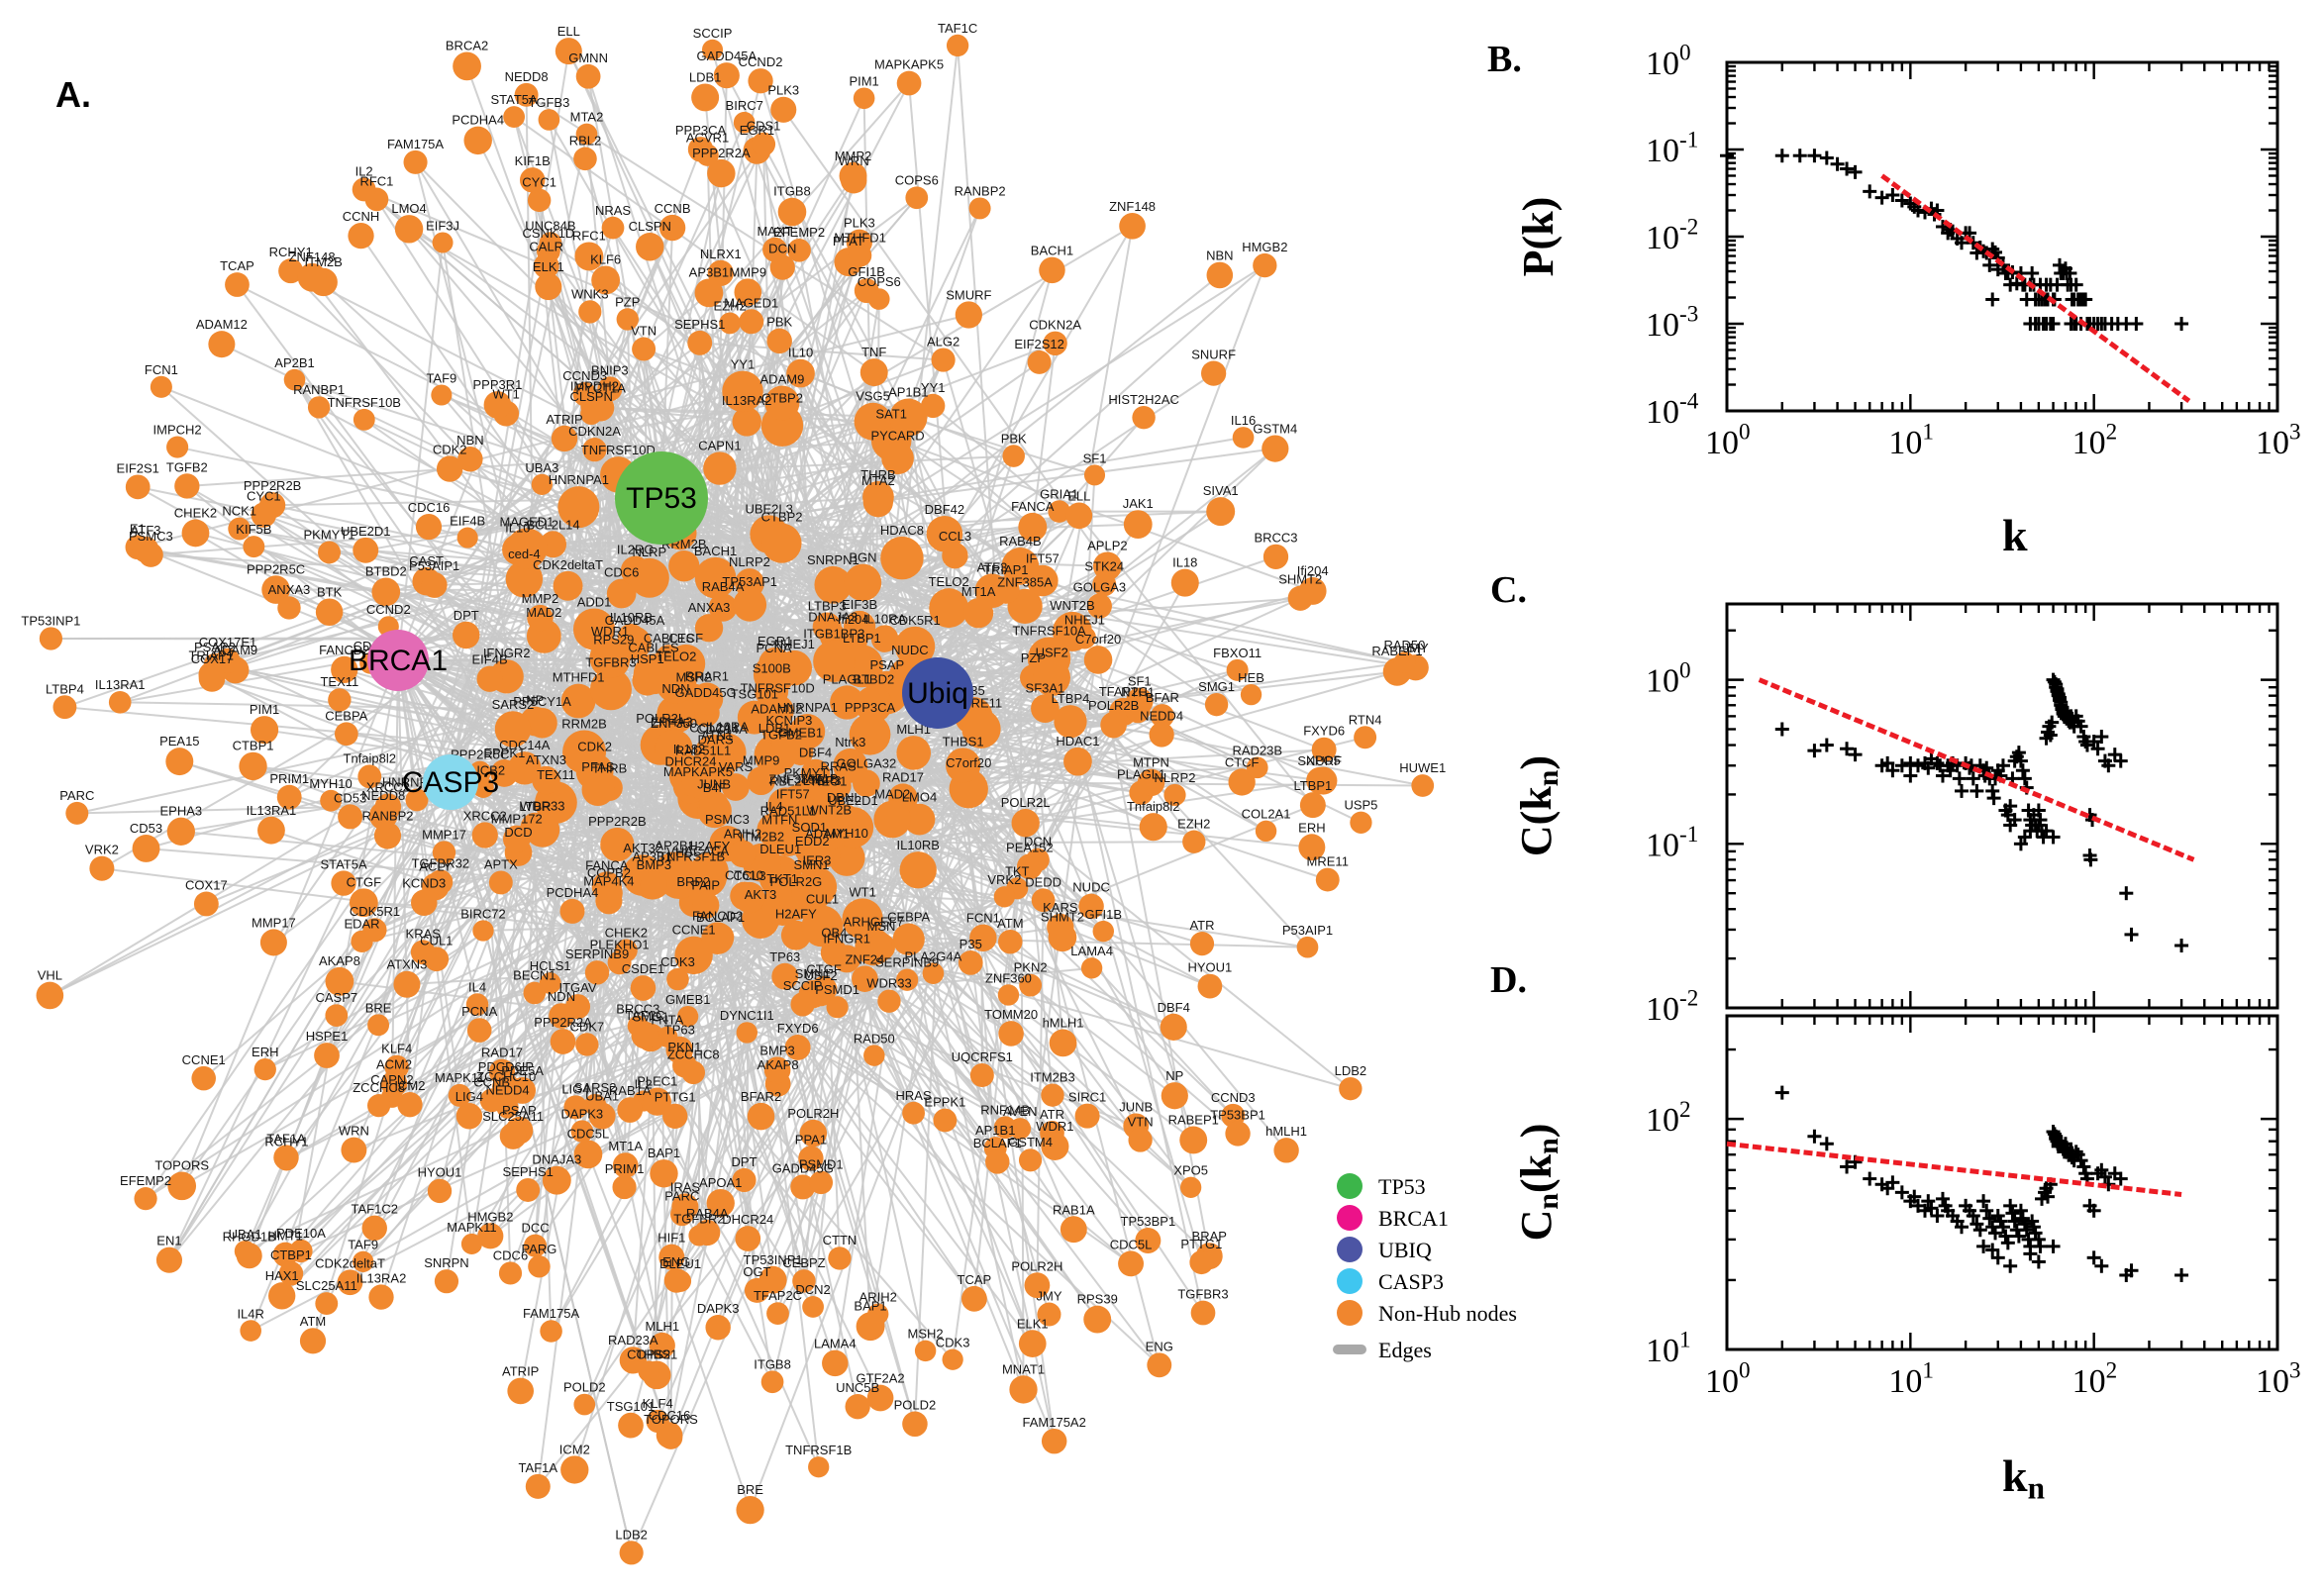 The width and height of the screenshot is (2323, 1596). What do you see at coordinates (715, 551) in the screenshot?
I see `network-node-label: BACH1` at bounding box center [715, 551].